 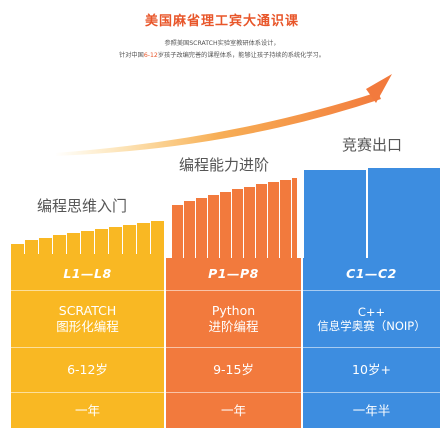 I want to click on stage-label-advanced: 编程能力进阶, so click(x=224, y=165).